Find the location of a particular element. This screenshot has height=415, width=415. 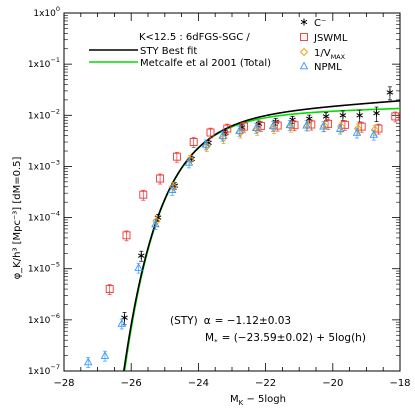

y-tick-label: 1x10⁻¹ is located at coordinates (44, 63).